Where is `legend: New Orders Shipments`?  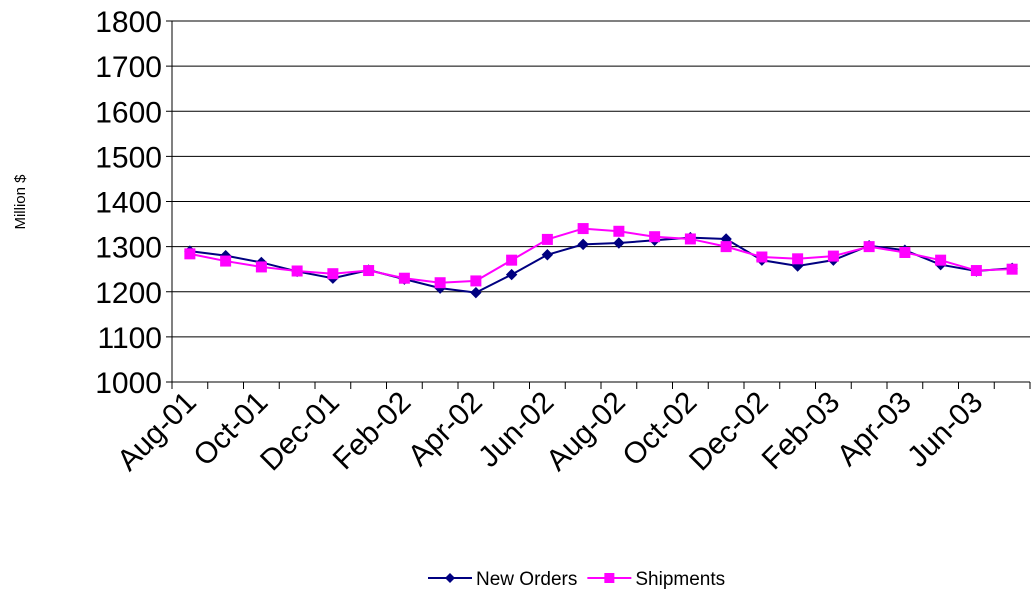
legend: New Orders Shipments is located at coordinates (576, 579).